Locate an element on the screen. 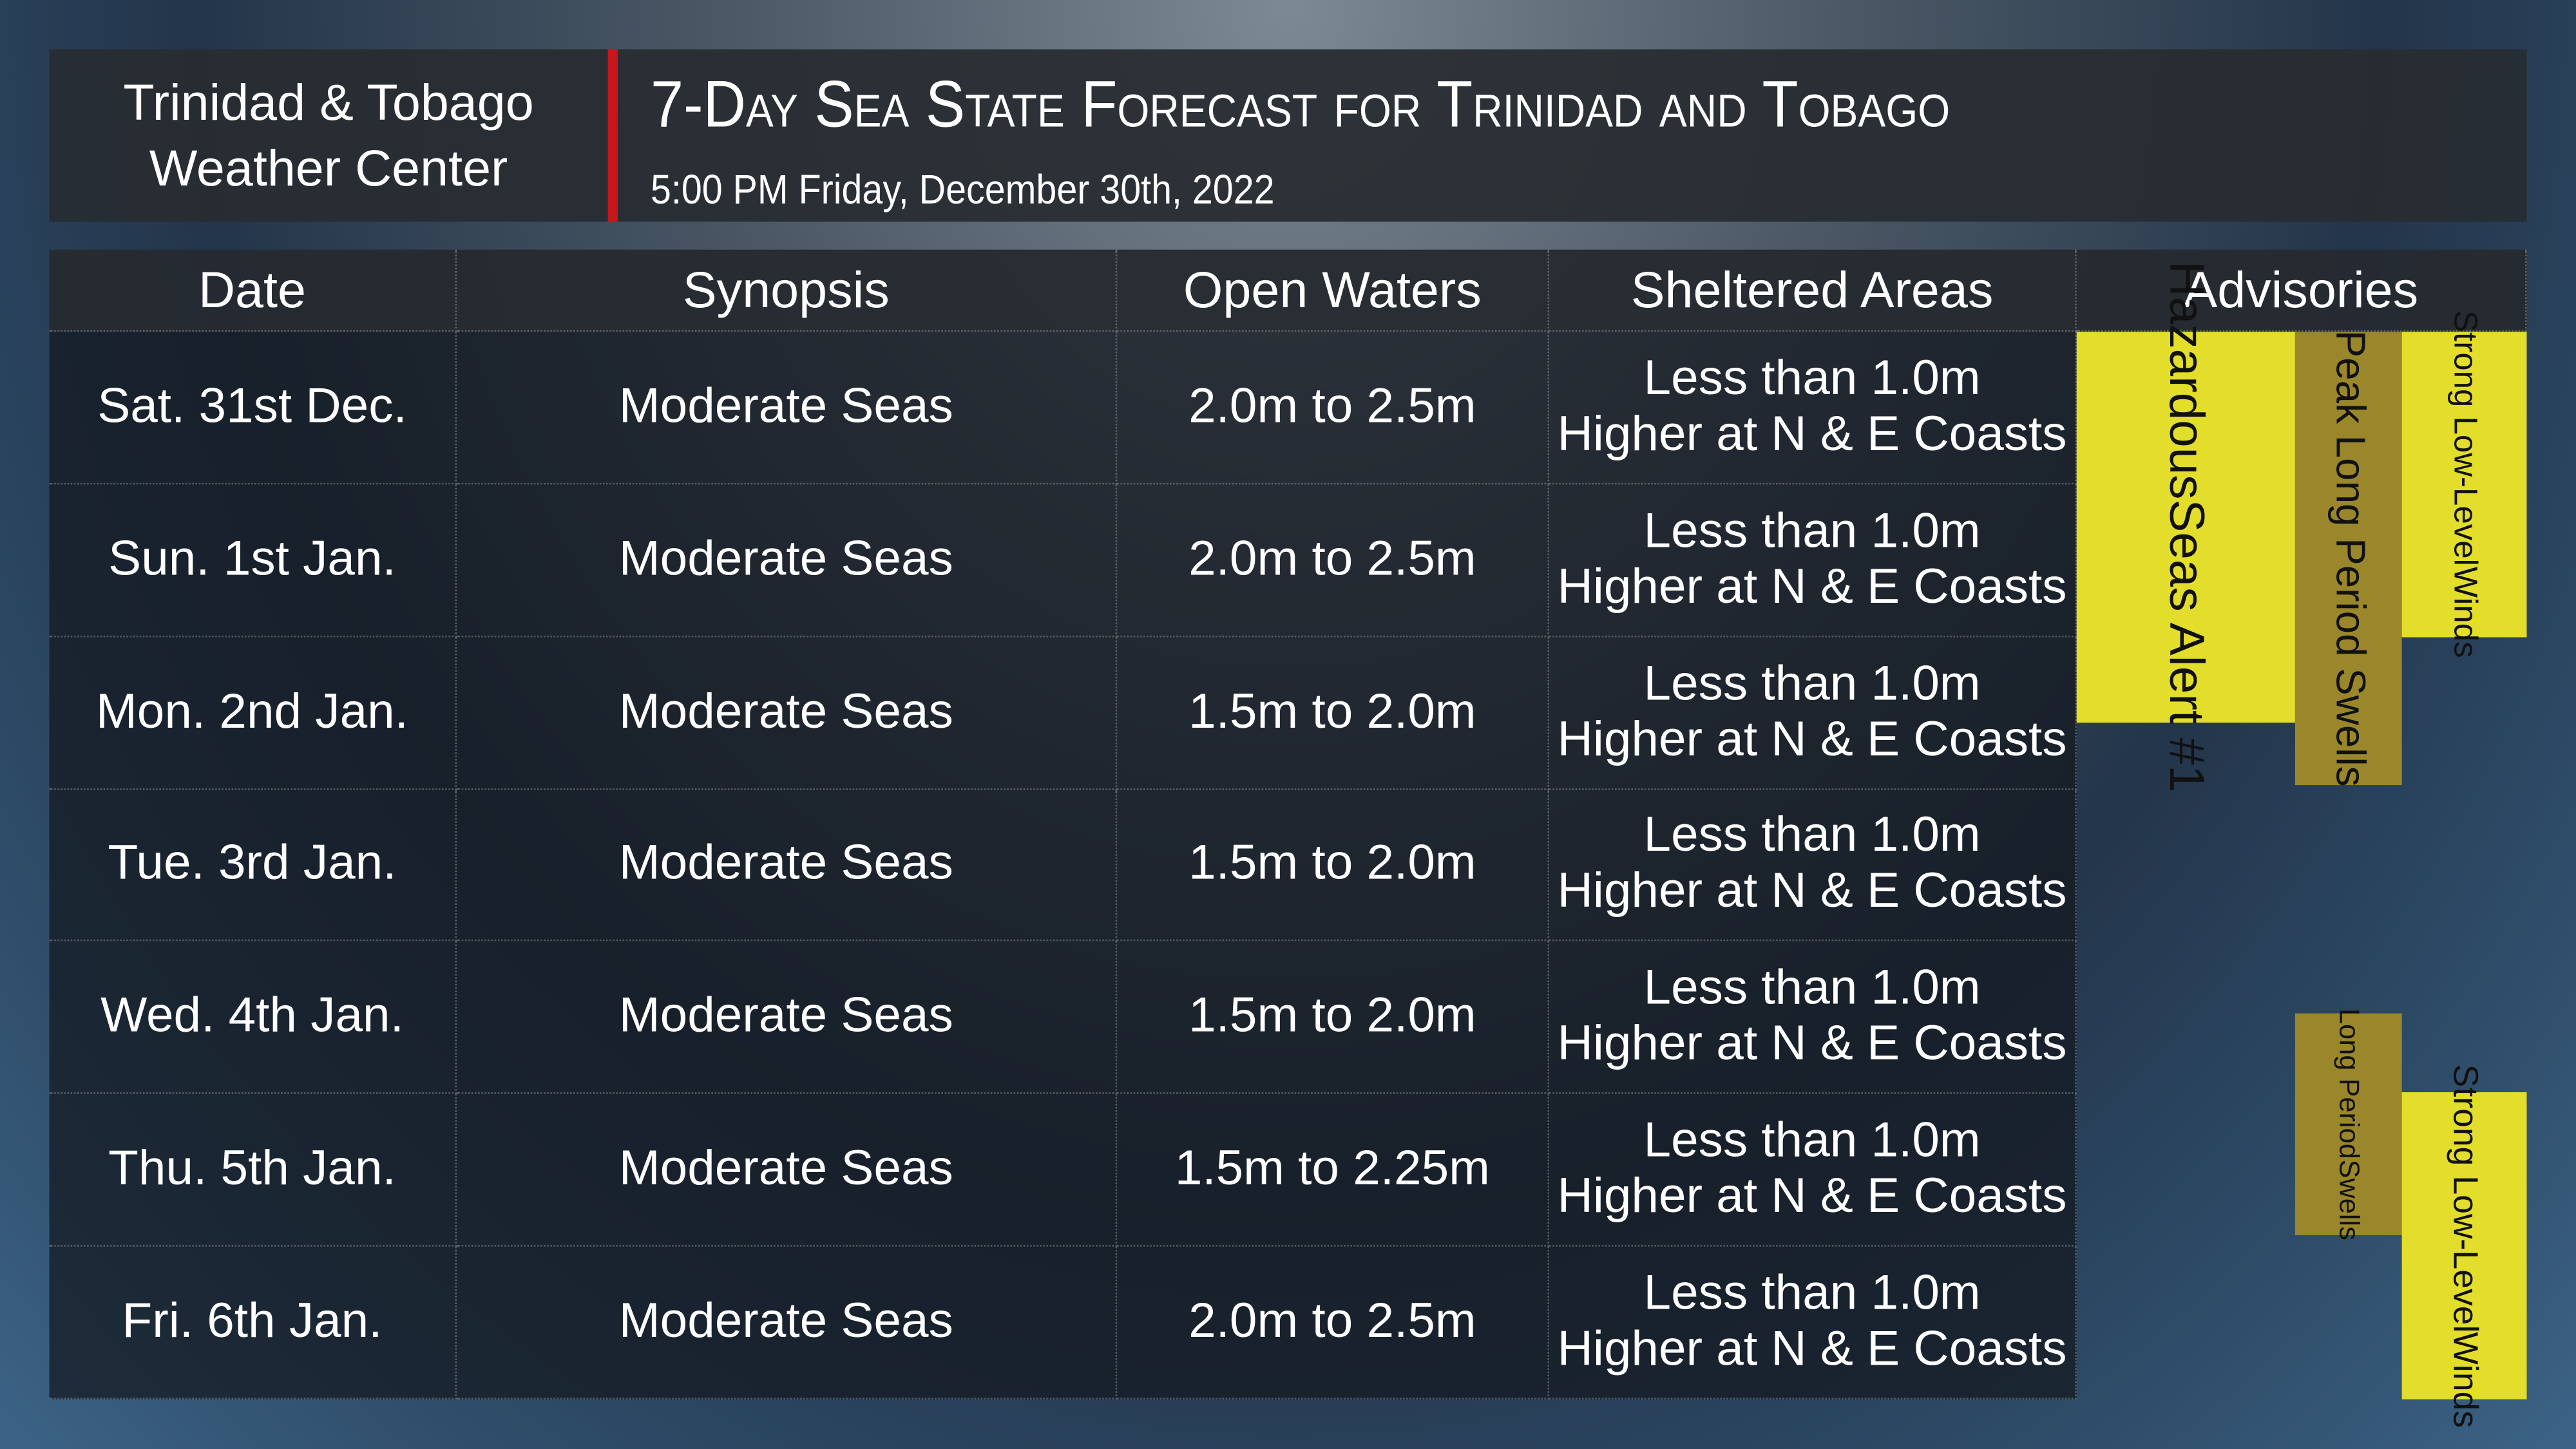 The width and height of the screenshot is (2576, 1449). cell-text: Thu. 5th Jan. is located at coordinates (252, 1169).